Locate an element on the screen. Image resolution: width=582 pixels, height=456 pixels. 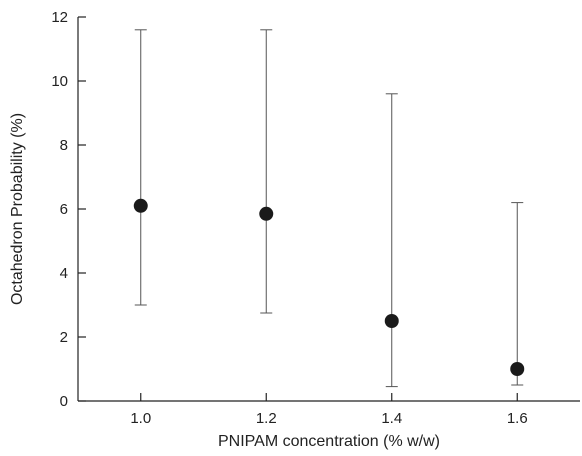
y-tick-label: 8 is located at coordinates (64, 145).